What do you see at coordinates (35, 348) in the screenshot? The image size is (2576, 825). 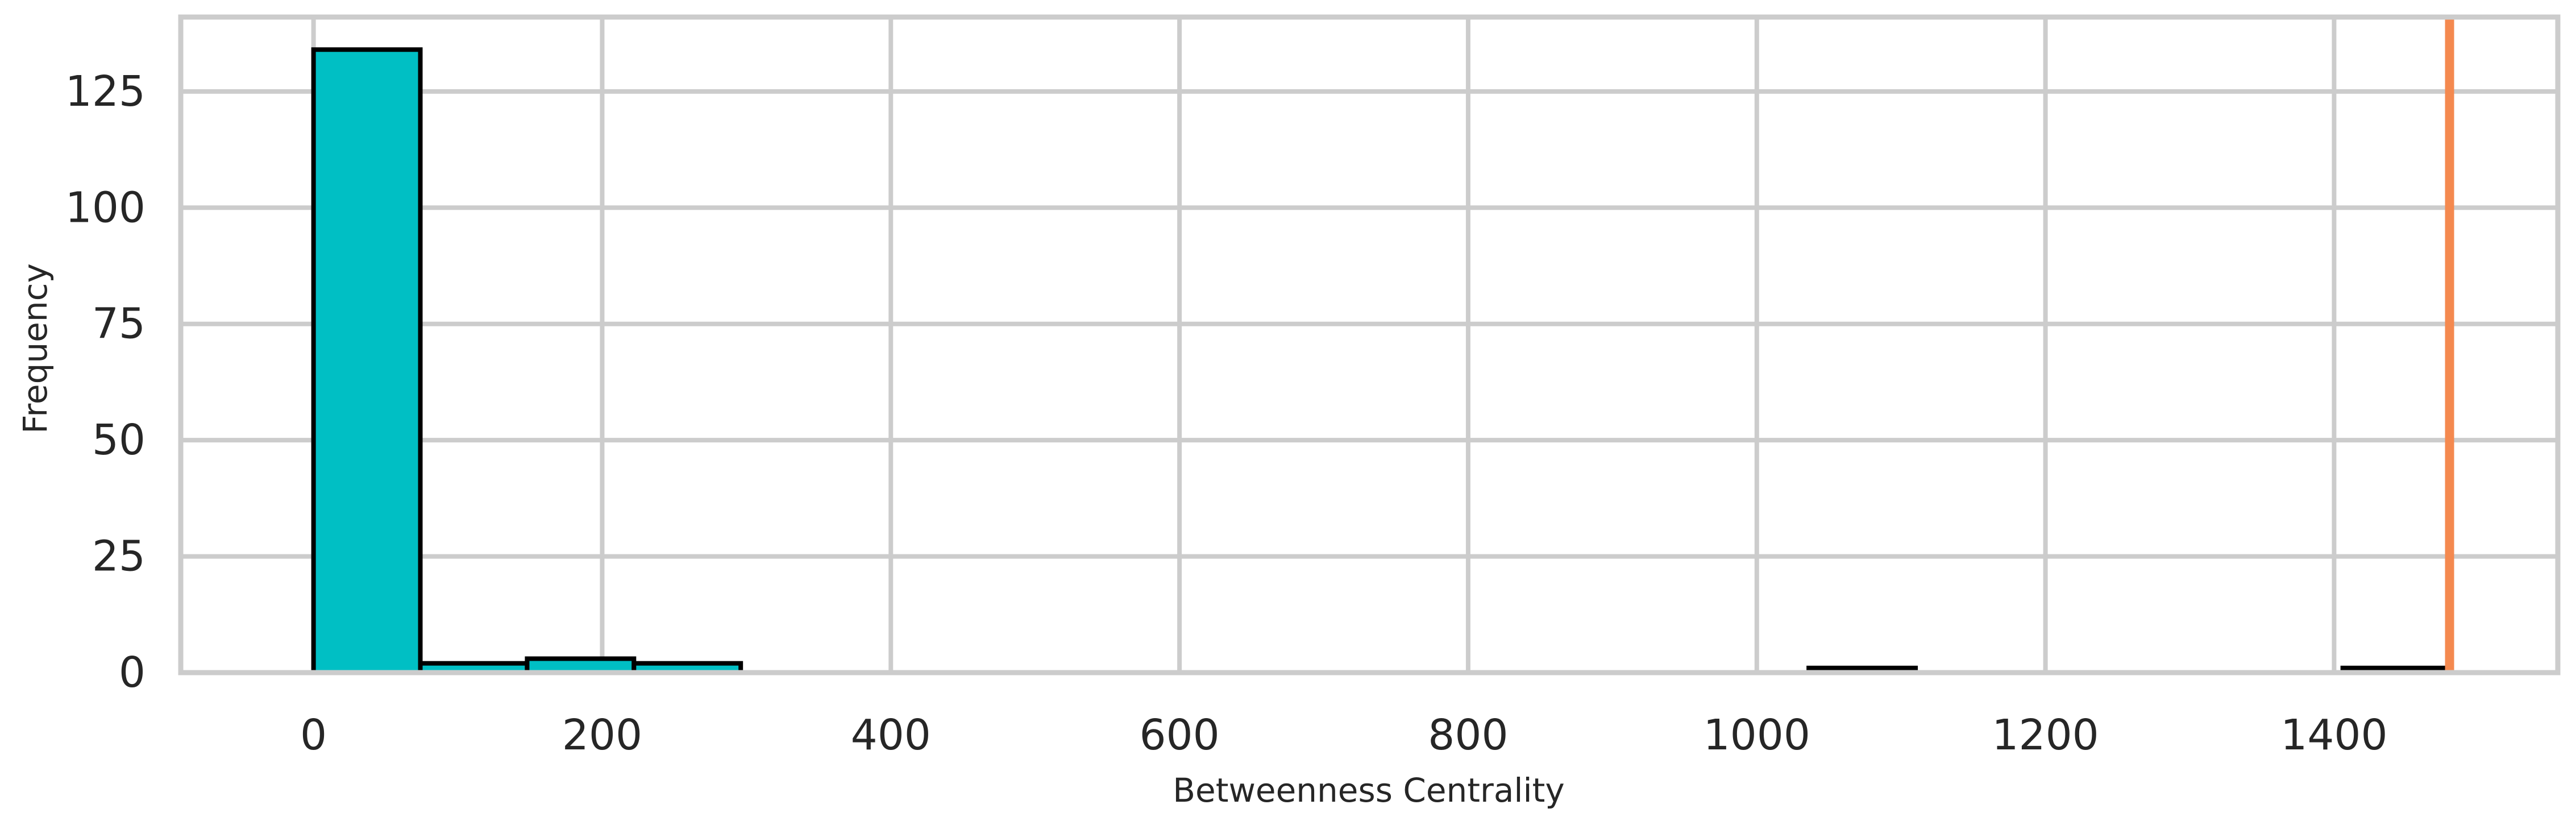 I see `y-axis-label: Frequency` at bounding box center [35, 348].